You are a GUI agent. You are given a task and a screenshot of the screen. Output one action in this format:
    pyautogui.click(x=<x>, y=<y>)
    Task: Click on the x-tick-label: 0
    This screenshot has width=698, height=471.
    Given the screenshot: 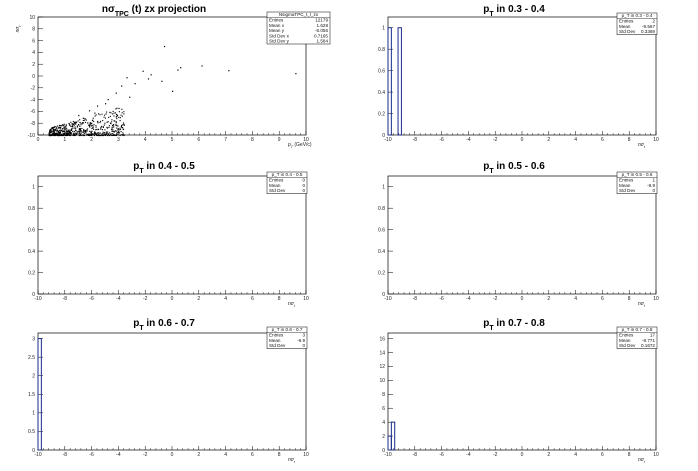 What is the action you would take?
    pyautogui.click(x=522, y=455)
    